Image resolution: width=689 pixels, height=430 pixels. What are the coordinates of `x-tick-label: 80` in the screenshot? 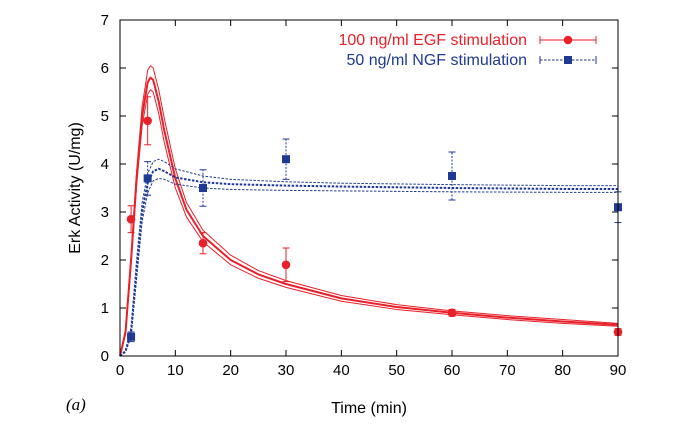 It's located at (562, 370).